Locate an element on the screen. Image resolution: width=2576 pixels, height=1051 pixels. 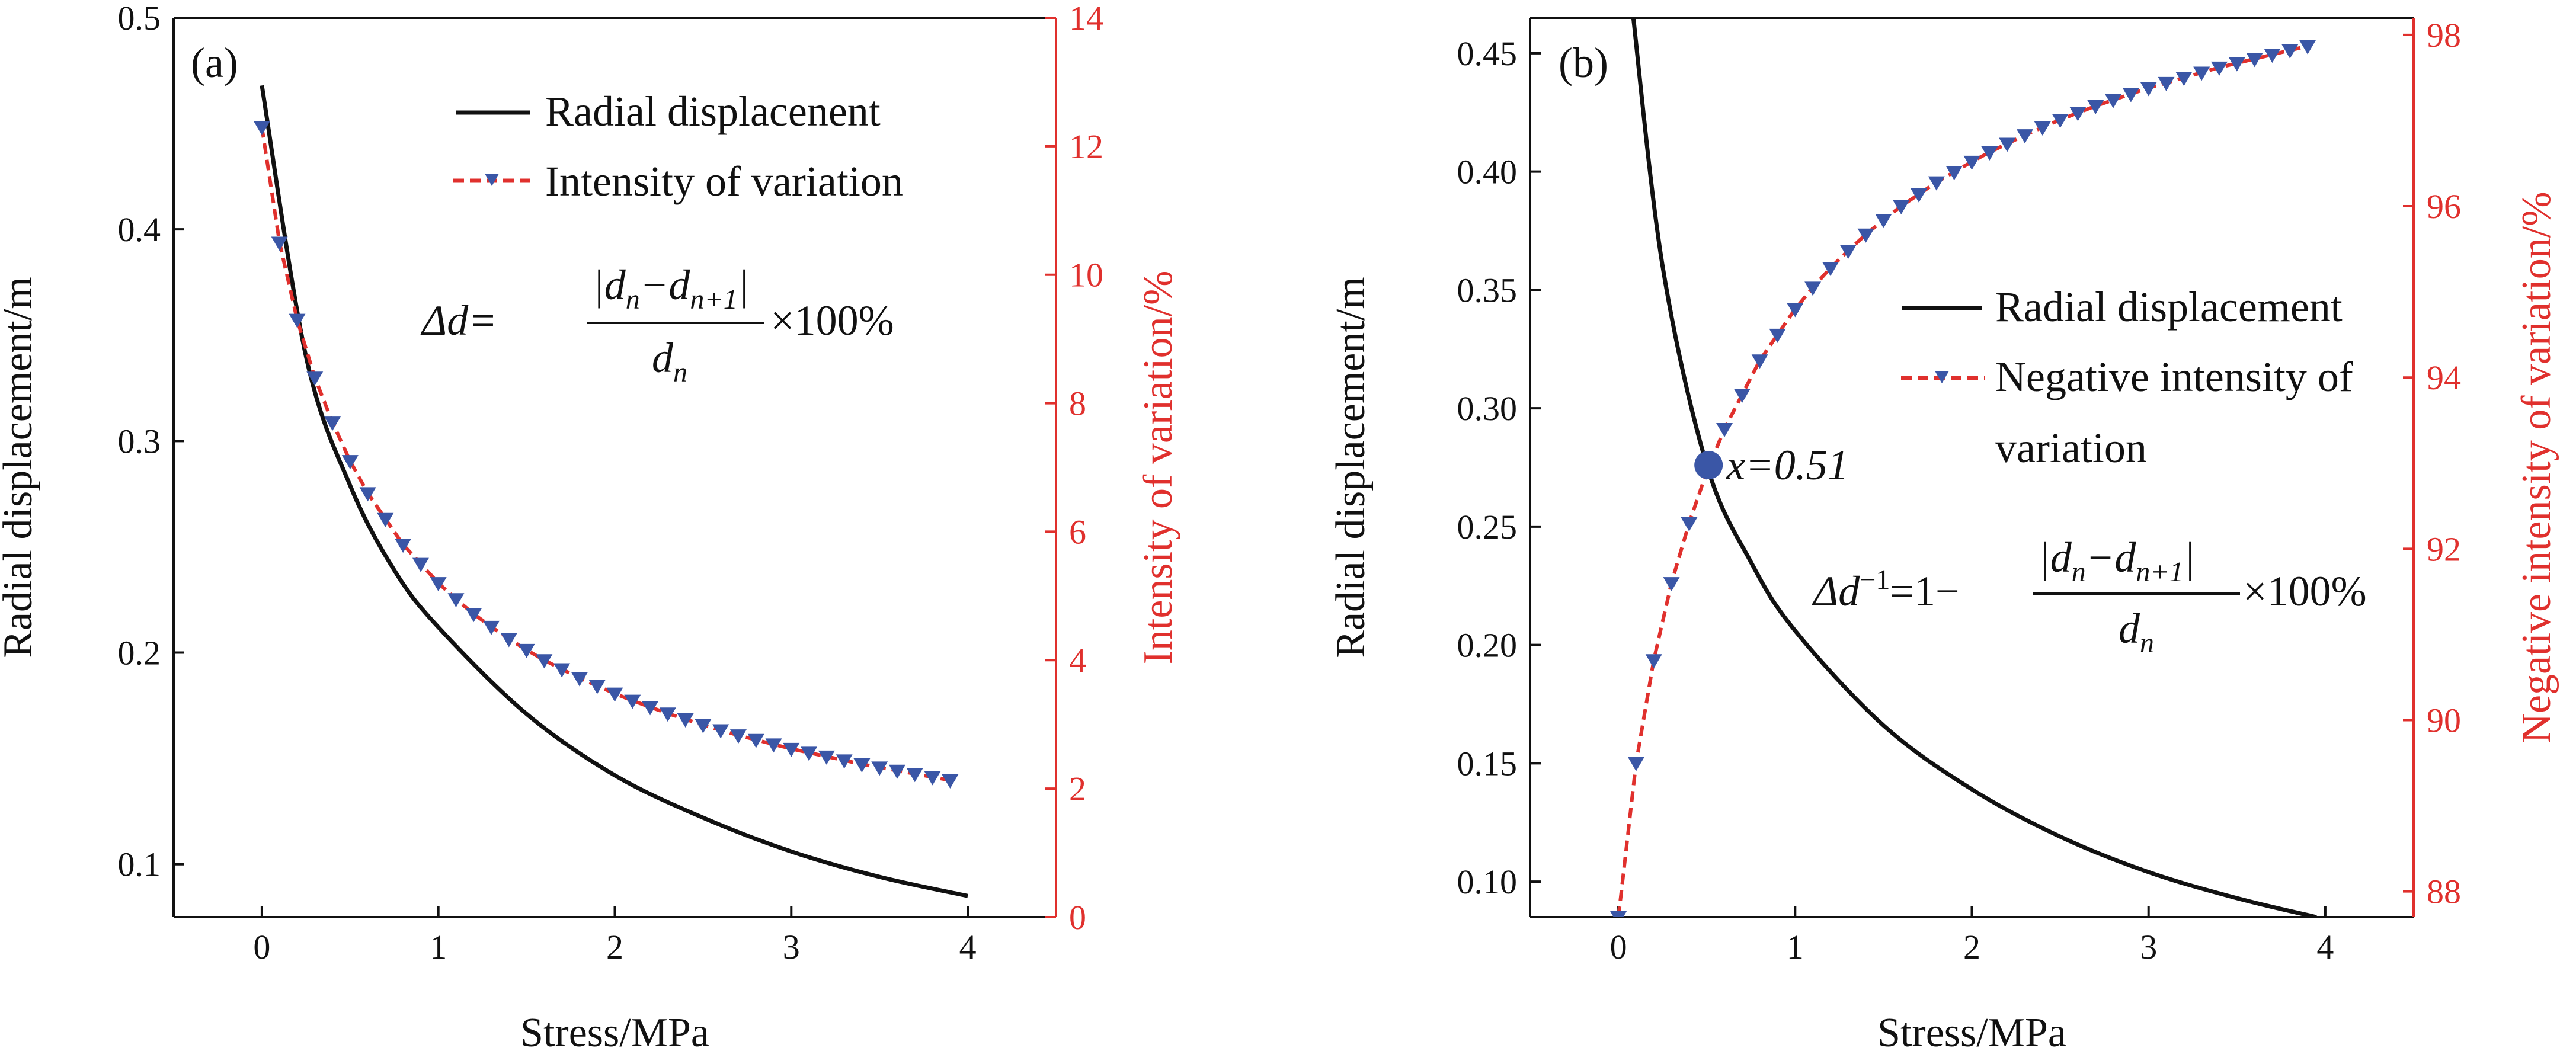
svg-text: Δd= is located at coordinates (458, 321).